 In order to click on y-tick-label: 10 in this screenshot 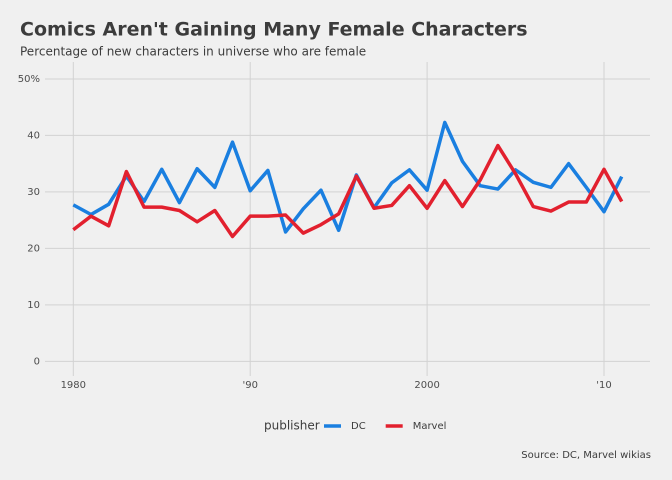, I will do `click(33, 305)`.